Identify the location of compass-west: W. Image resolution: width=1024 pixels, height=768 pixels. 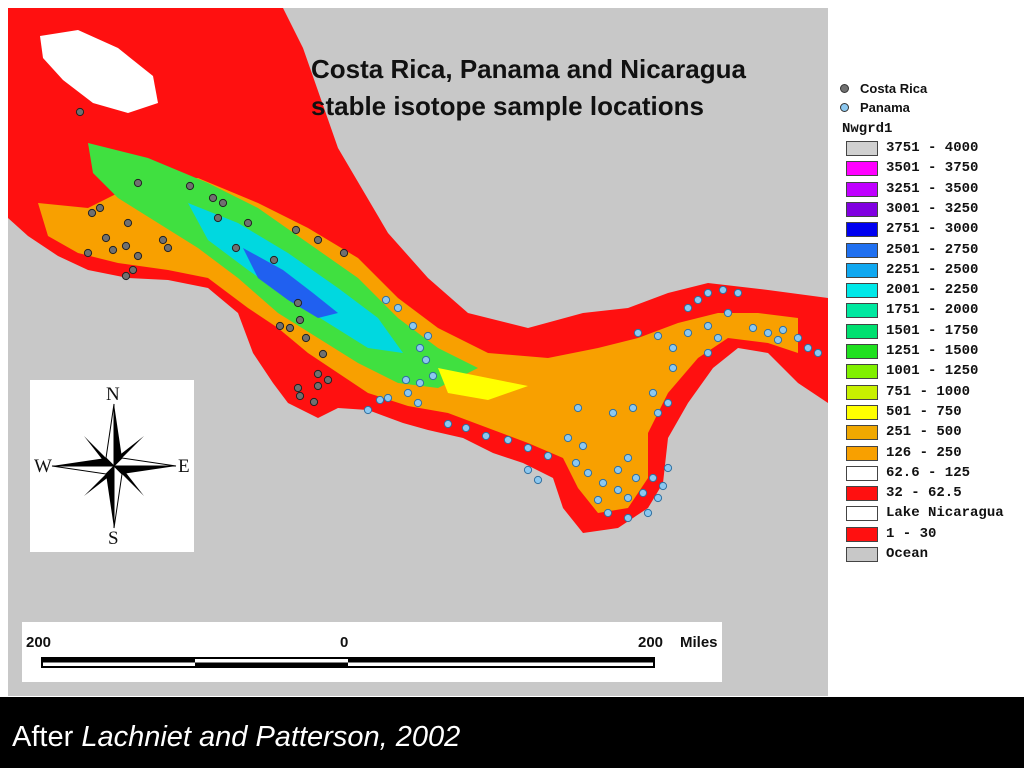
(43, 466).